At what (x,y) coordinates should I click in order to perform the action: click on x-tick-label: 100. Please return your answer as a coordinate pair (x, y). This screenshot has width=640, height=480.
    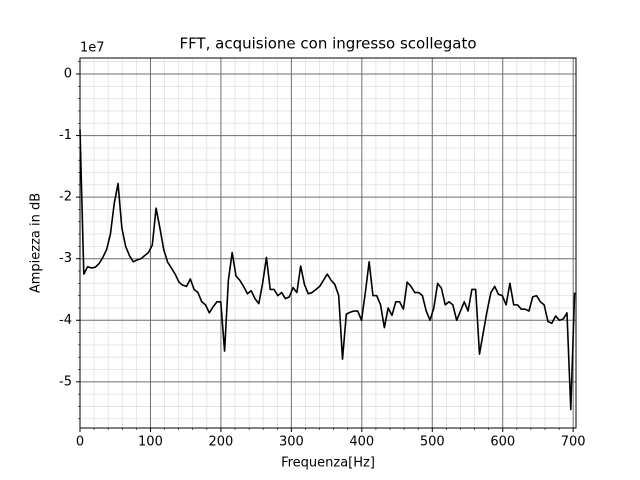
    Looking at the image, I should click on (150, 442).